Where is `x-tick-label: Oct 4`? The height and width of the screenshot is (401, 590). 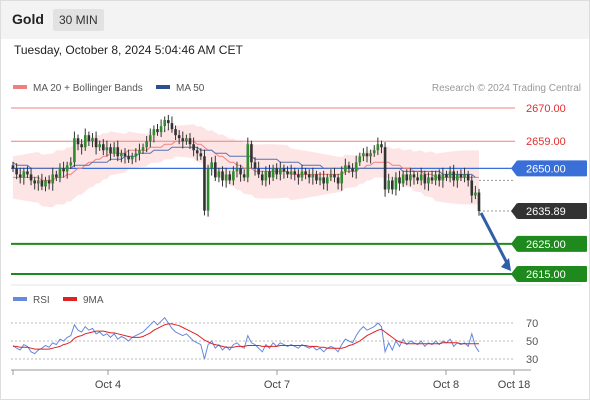 x-tick-label: Oct 4 is located at coordinates (108, 385).